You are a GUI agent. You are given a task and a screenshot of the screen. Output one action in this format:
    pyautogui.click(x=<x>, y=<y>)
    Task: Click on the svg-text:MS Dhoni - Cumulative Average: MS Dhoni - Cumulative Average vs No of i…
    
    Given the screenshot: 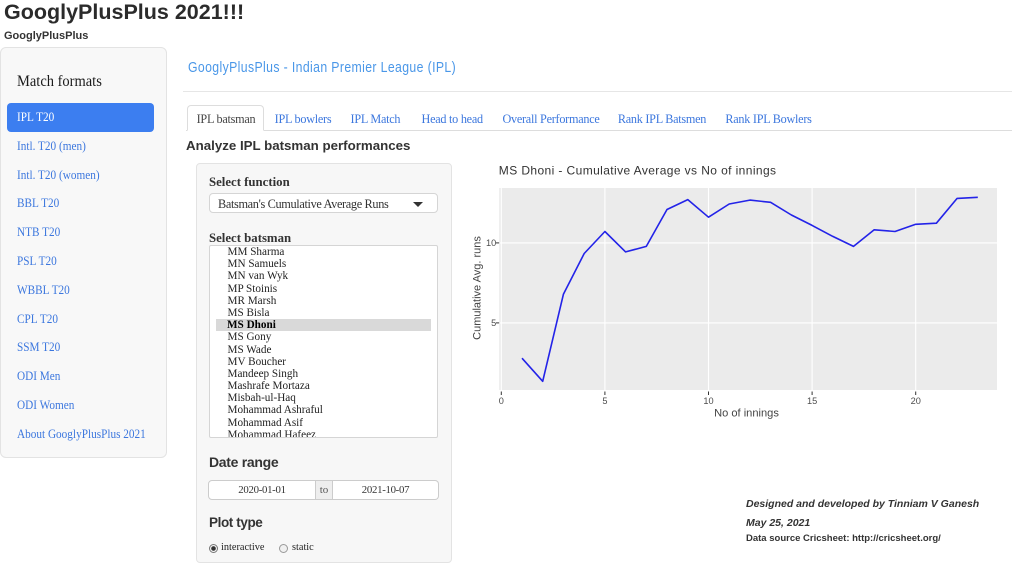 What is the action you would take?
    pyautogui.click(x=638, y=170)
    